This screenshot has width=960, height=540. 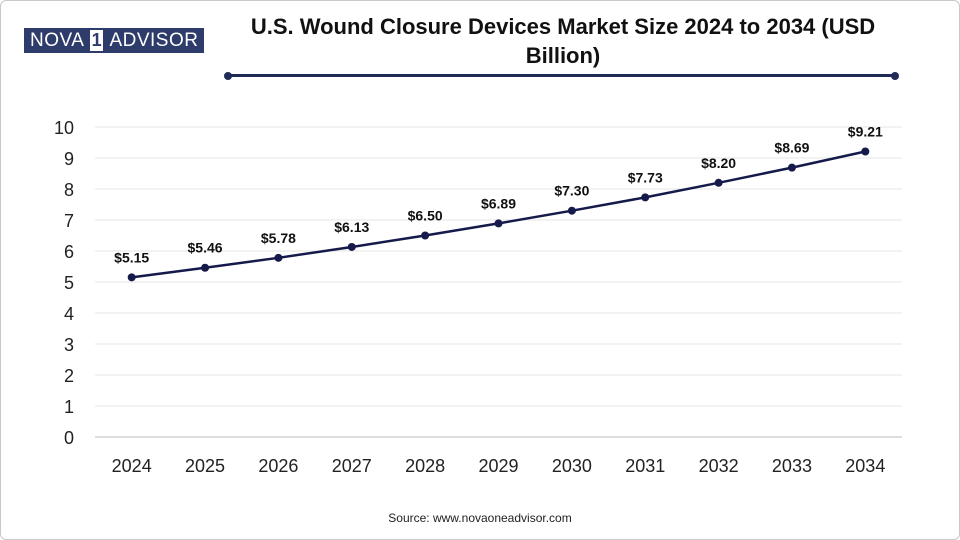 I want to click on x-tick-label: 2028, so click(x=425, y=466).